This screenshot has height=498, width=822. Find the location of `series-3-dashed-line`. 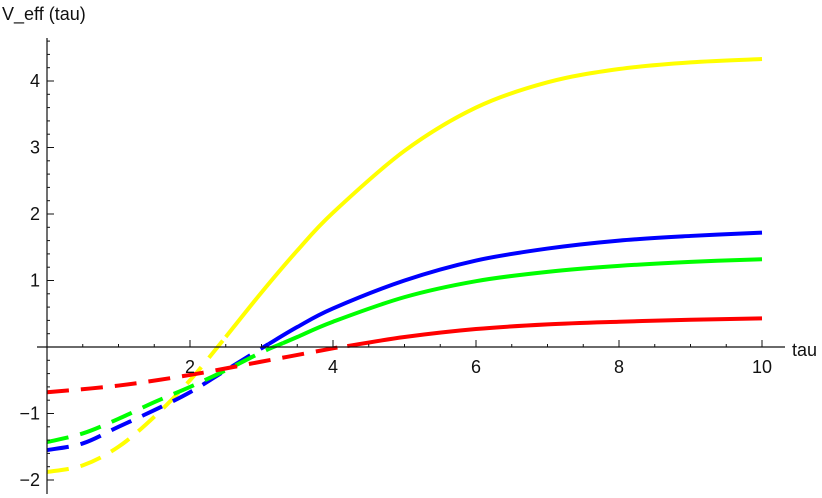

series-3-dashed-line is located at coordinates (165, 393).